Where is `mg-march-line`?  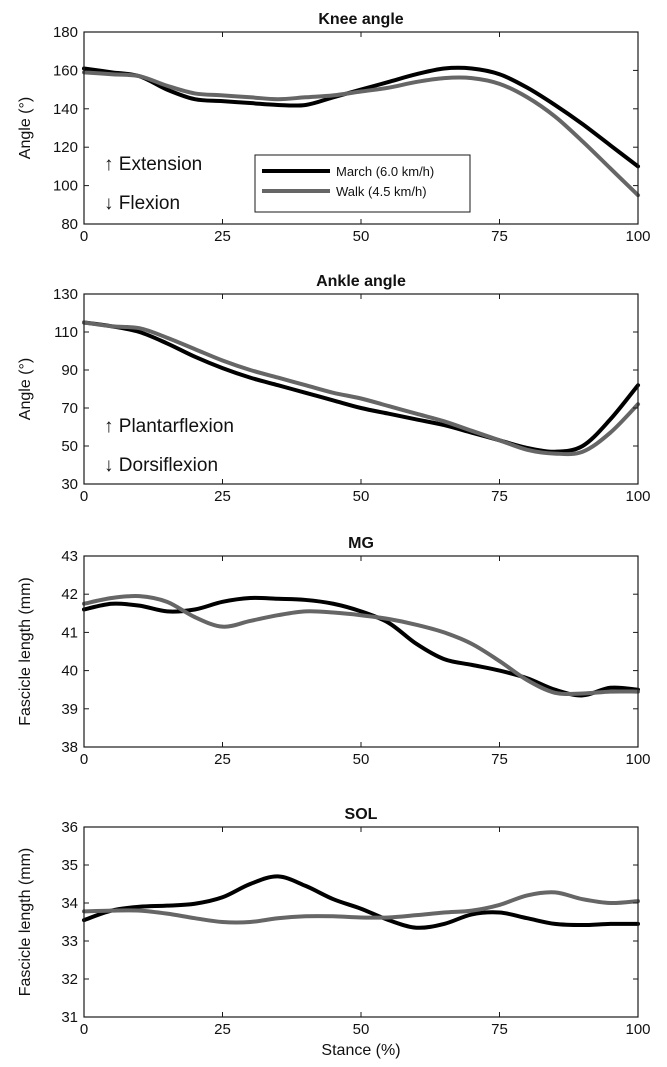 mg-march-line is located at coordinates (361, 646).